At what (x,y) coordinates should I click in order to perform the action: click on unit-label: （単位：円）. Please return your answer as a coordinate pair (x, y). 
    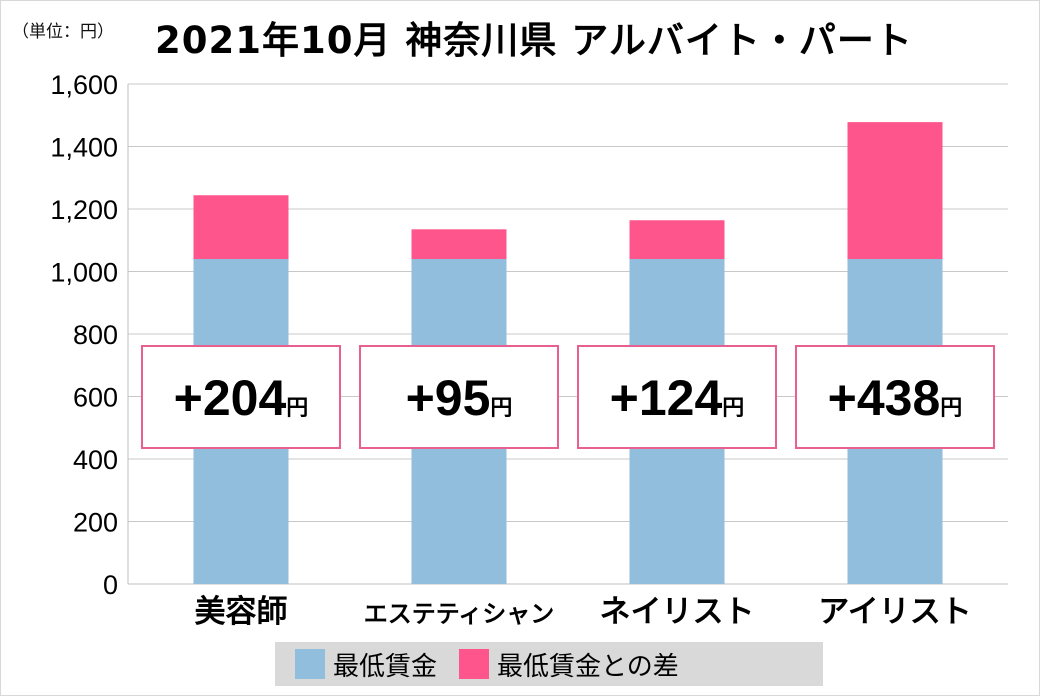
    Looking at the image, I should click on (63, 32).